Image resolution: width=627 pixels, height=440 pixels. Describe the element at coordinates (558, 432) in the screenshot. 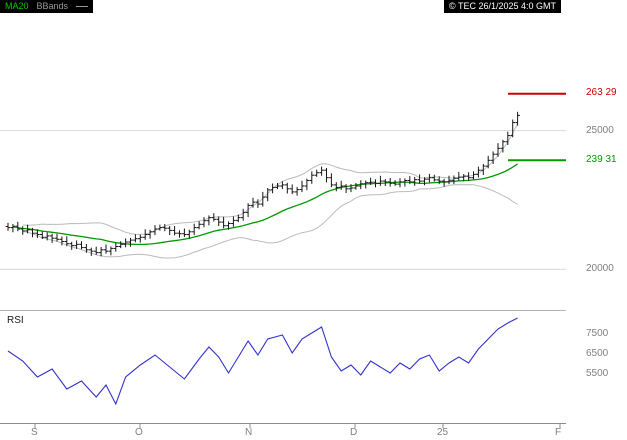

I see `x-axis-label-february: F` at that location.